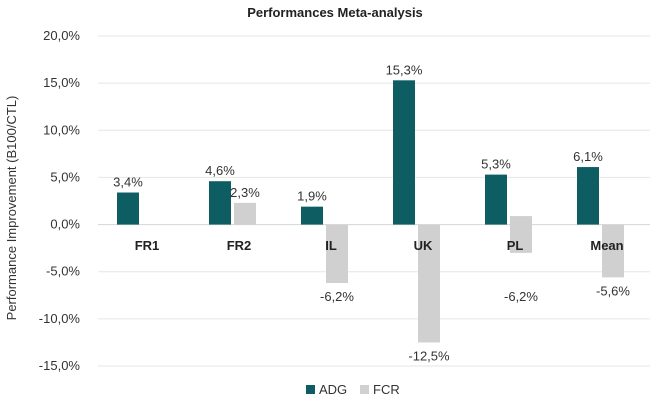 This screenshot has width=655, height=401. I want to click on category-label: PL, so click(515, 245).